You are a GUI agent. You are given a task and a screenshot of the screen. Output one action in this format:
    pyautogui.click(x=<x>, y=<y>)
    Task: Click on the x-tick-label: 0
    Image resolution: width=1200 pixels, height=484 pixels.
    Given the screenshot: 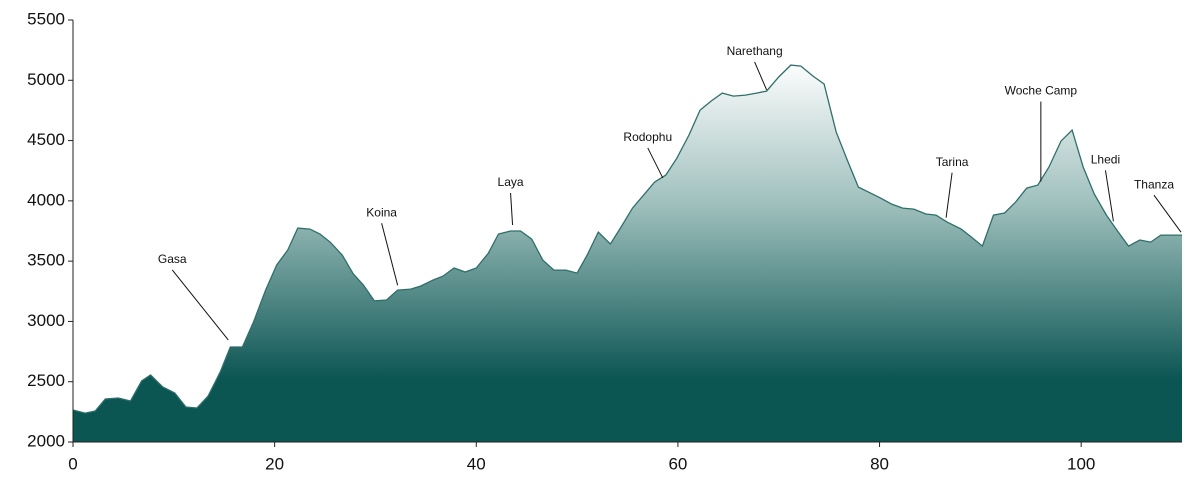 What is the action you would take?
    pyautogui.click(x=72, y=463)
    